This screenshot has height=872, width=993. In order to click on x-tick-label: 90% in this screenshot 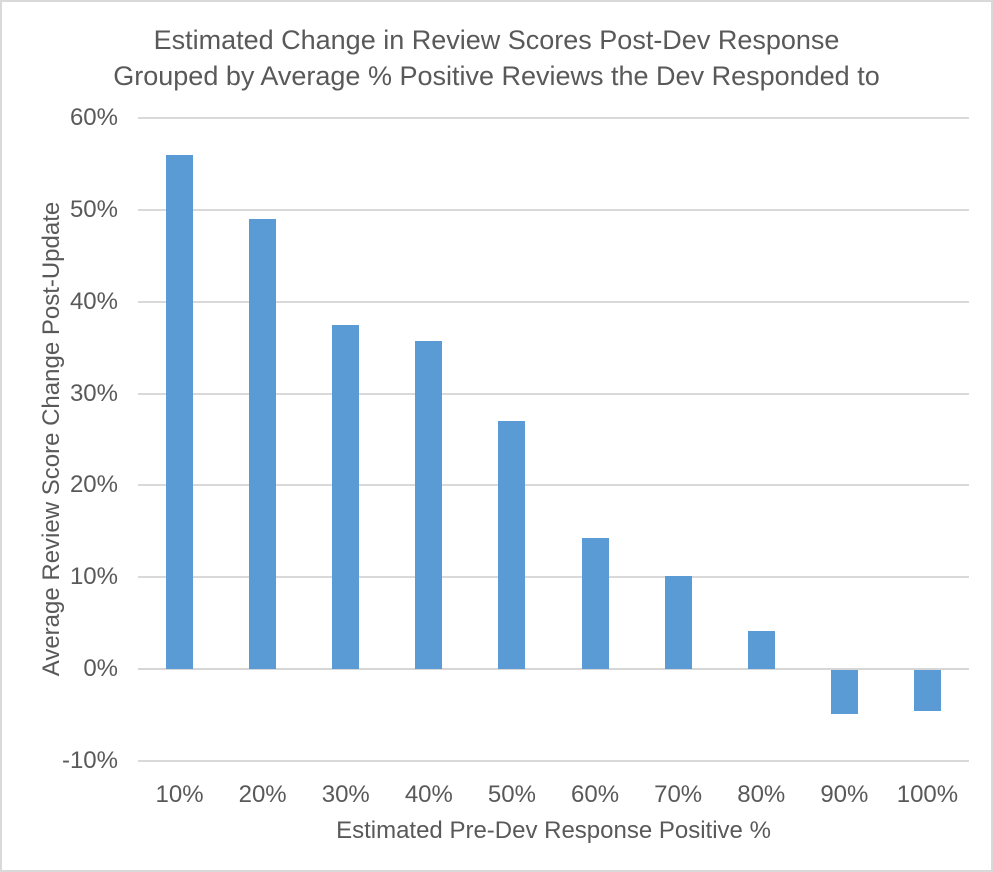, I will do `click(844, 794)`.